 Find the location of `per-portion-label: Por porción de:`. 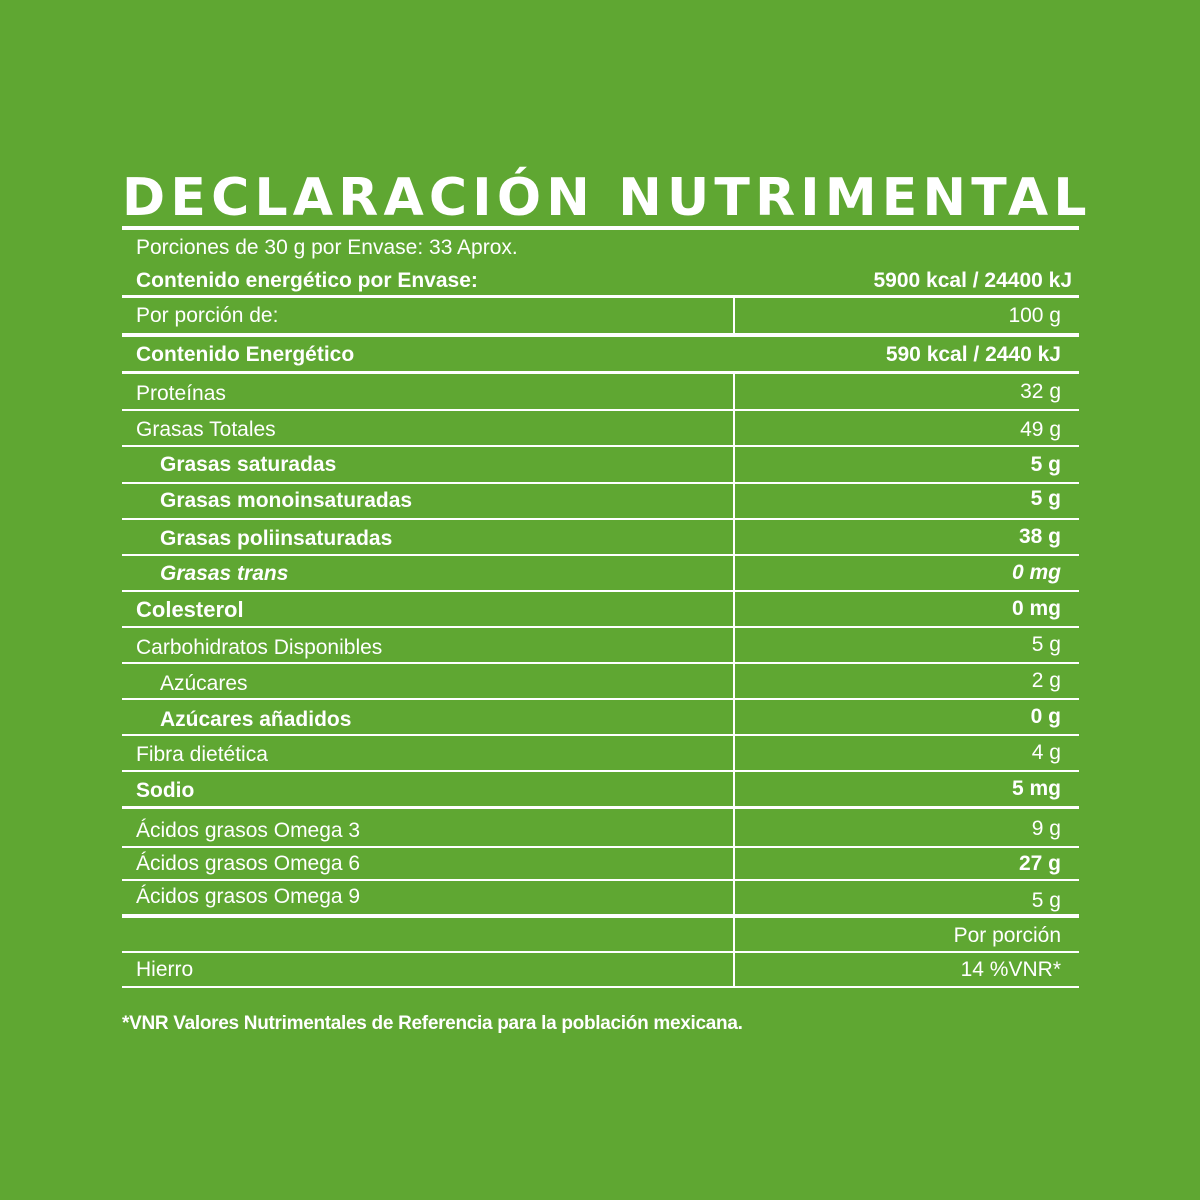

per-portion-label: Por porción de: is located at coordinates (207, 315).